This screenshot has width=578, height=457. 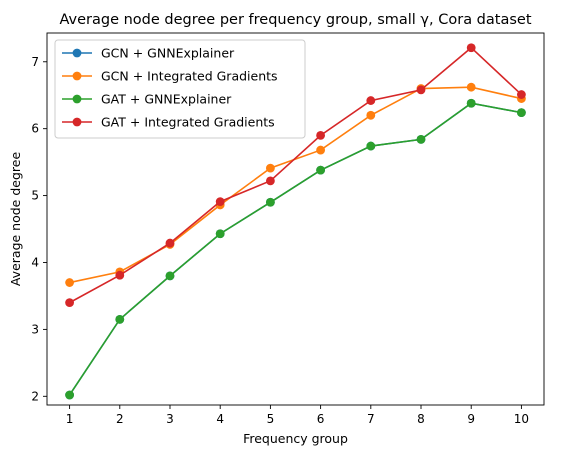 What do you see at coordinates (271, 419) in the screenshot?
I see `x-tick-label: 5` at bounding box center [271, 419].